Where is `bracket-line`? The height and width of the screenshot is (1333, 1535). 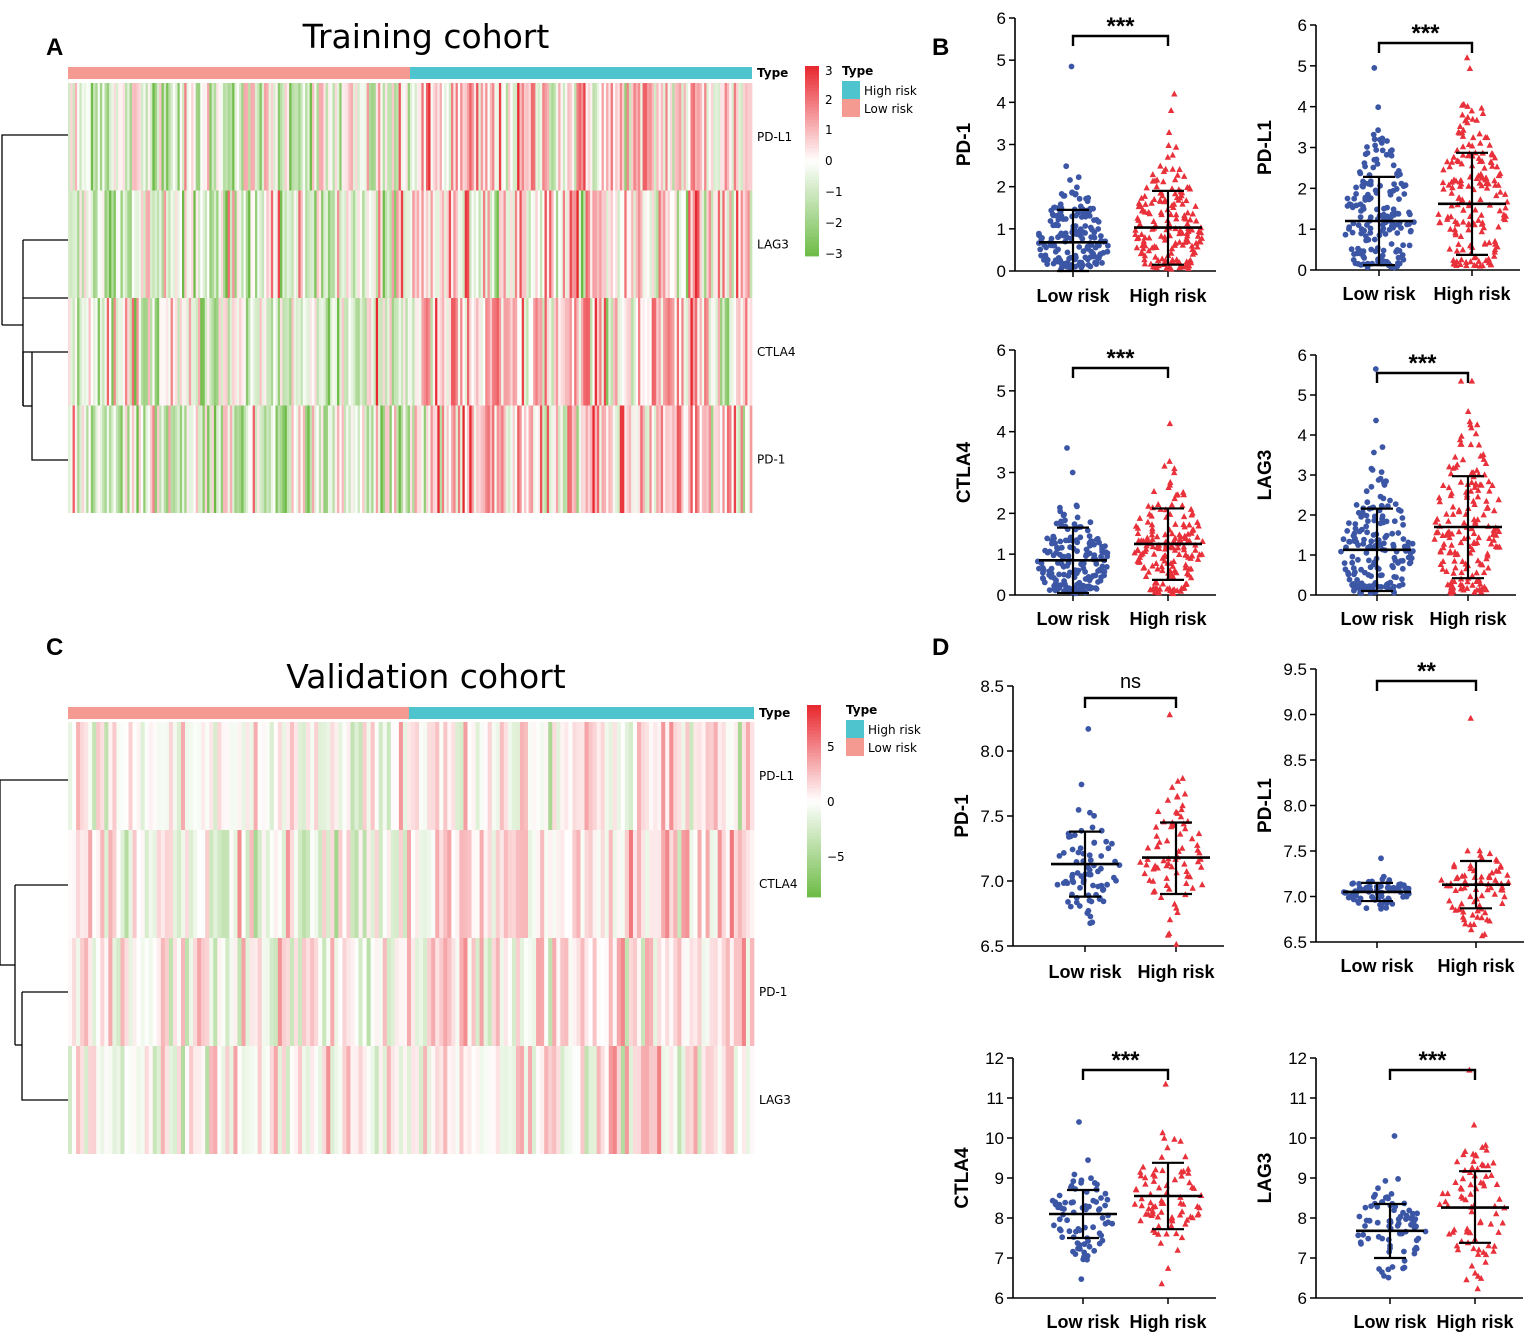 bracket-line is located at coordinates (1432, 1074).